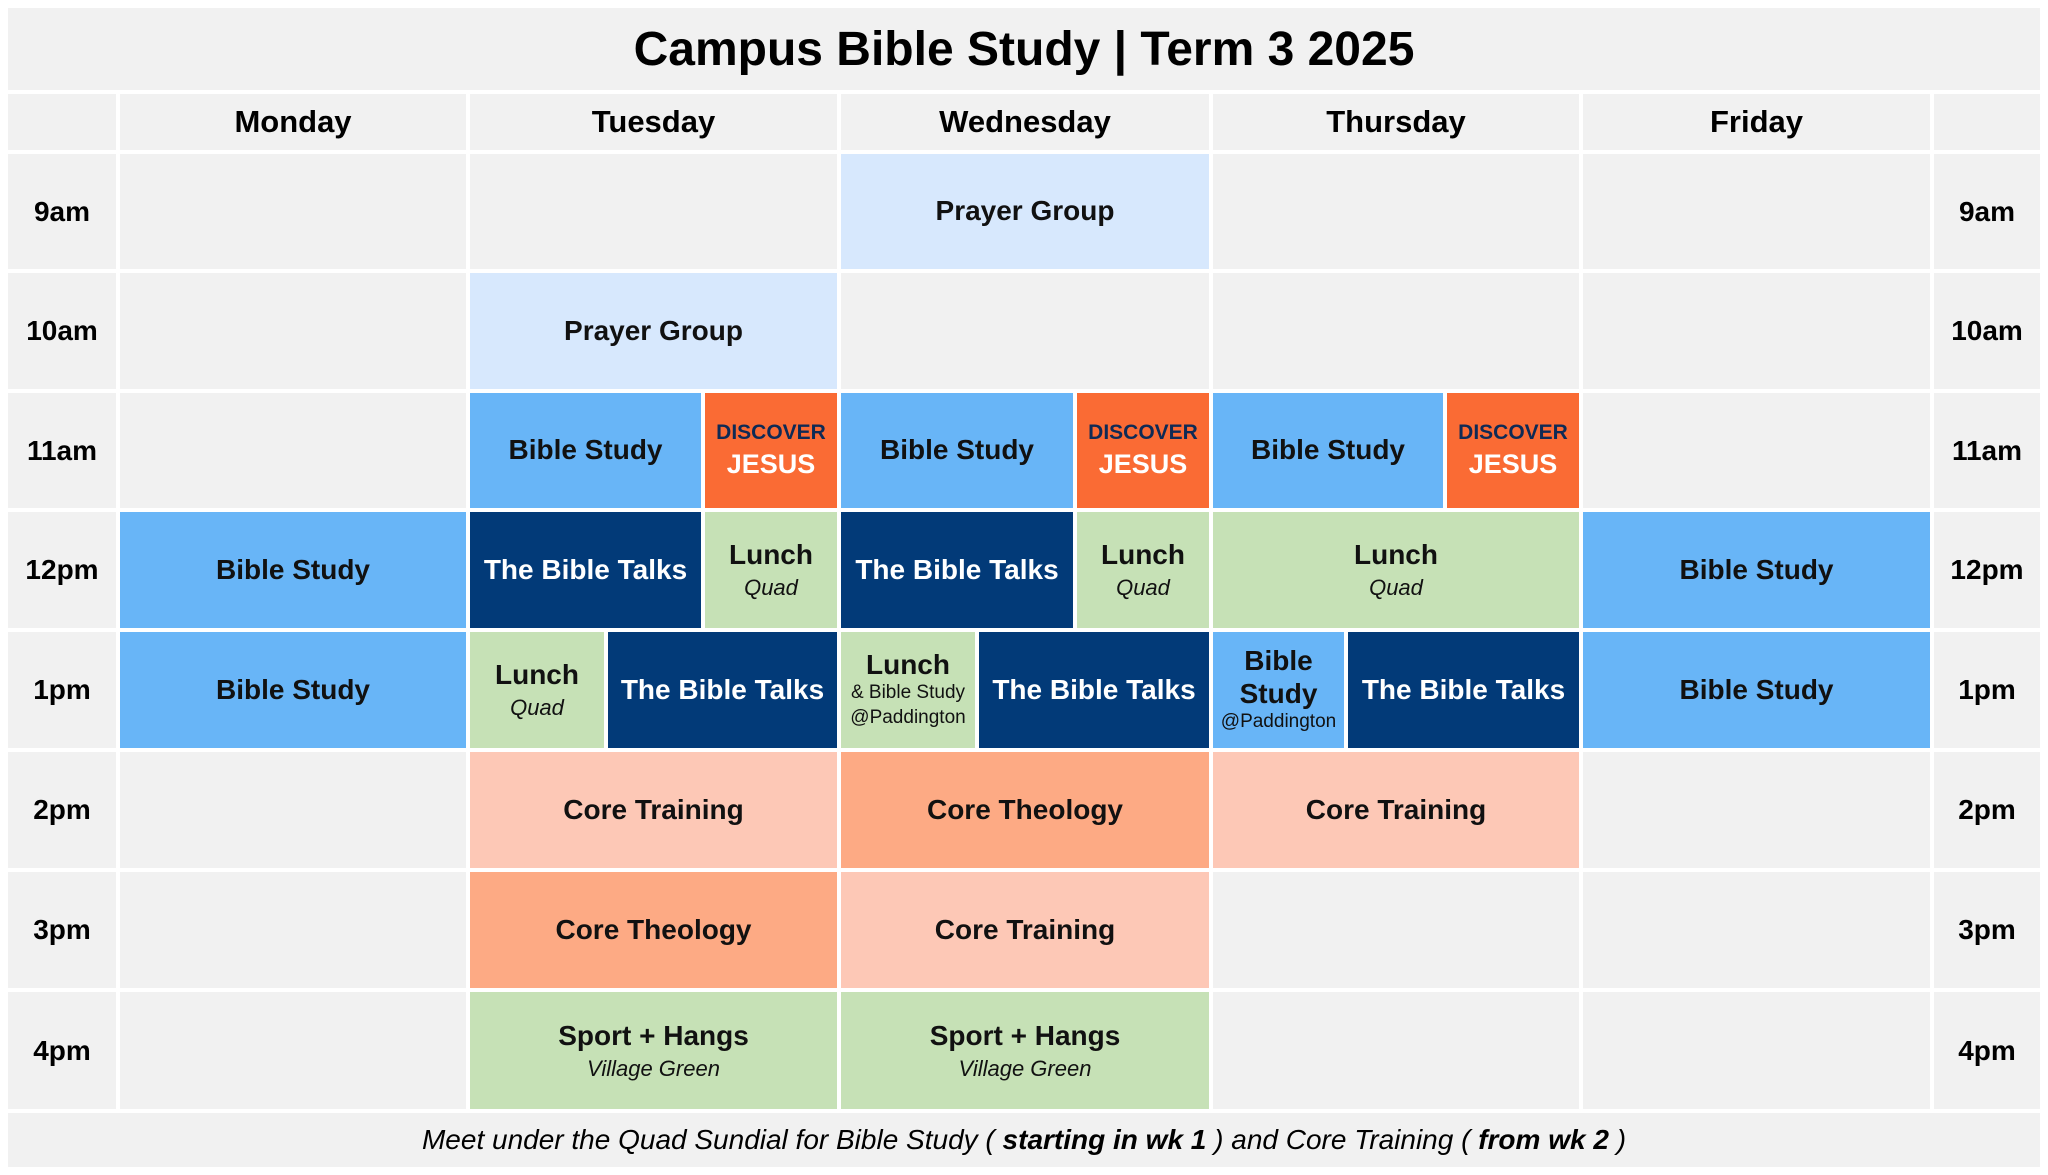  What do you see at coordinates (62, 570) in the screenshot?
I see `time-label-12pm: 12pm` at bounding box center [62, 570].